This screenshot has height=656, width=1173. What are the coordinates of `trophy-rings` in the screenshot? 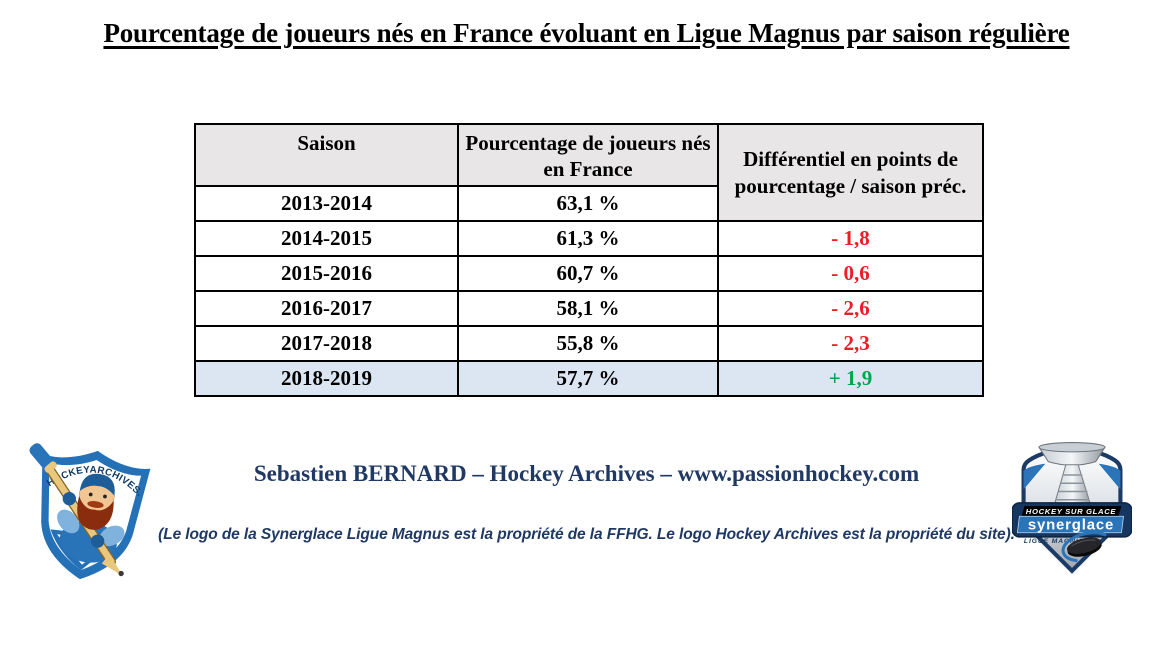 It's located at (1073, 487).